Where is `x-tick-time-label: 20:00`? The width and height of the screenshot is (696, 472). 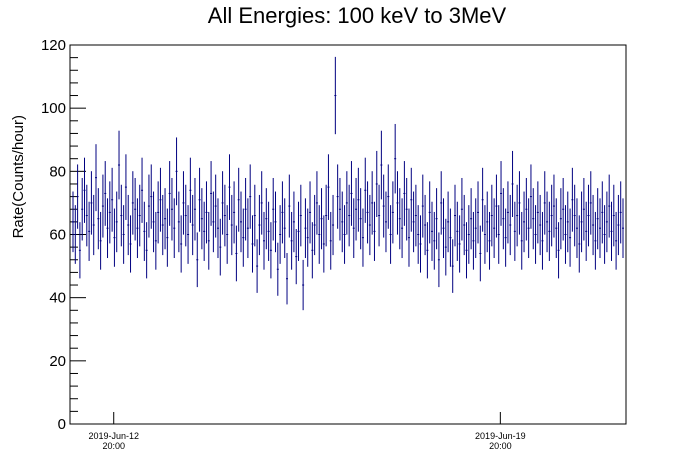 x-tick-time-label: 20:00 is located at coordinates (113, 446).